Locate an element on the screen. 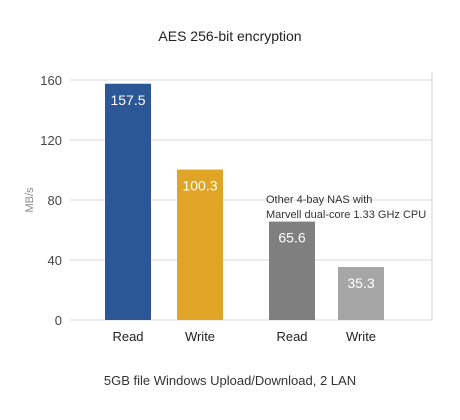  category-labels: Read Write Read Write is located at coordinates (244, 336).